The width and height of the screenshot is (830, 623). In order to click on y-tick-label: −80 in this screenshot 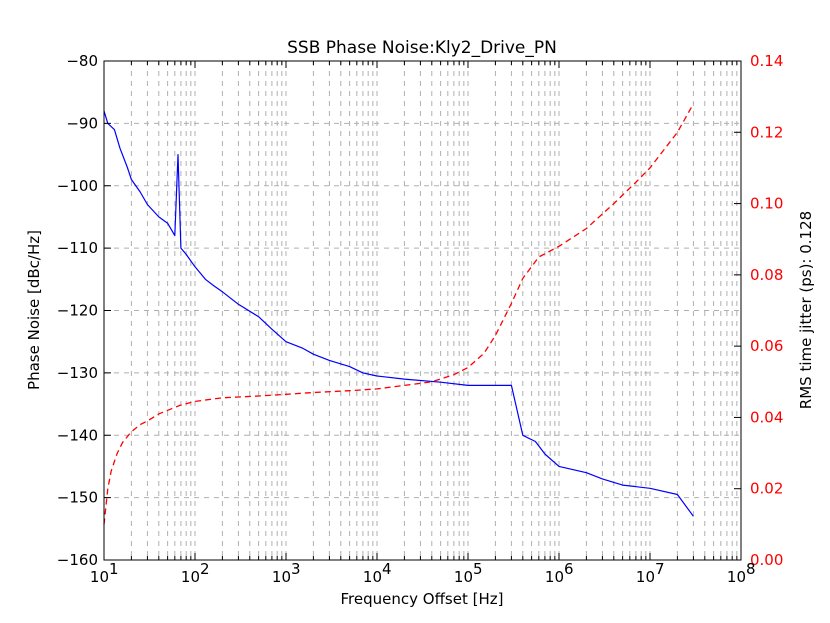, I will do `click(82, 61)`.